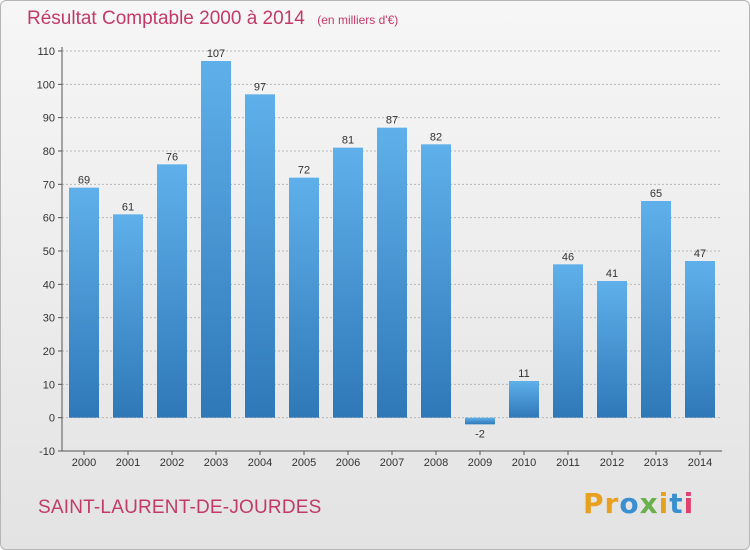  What do you see at coordinates (304, 171) in the screenshot?
I see `data-label: 72` at bounding box center [304, 171].